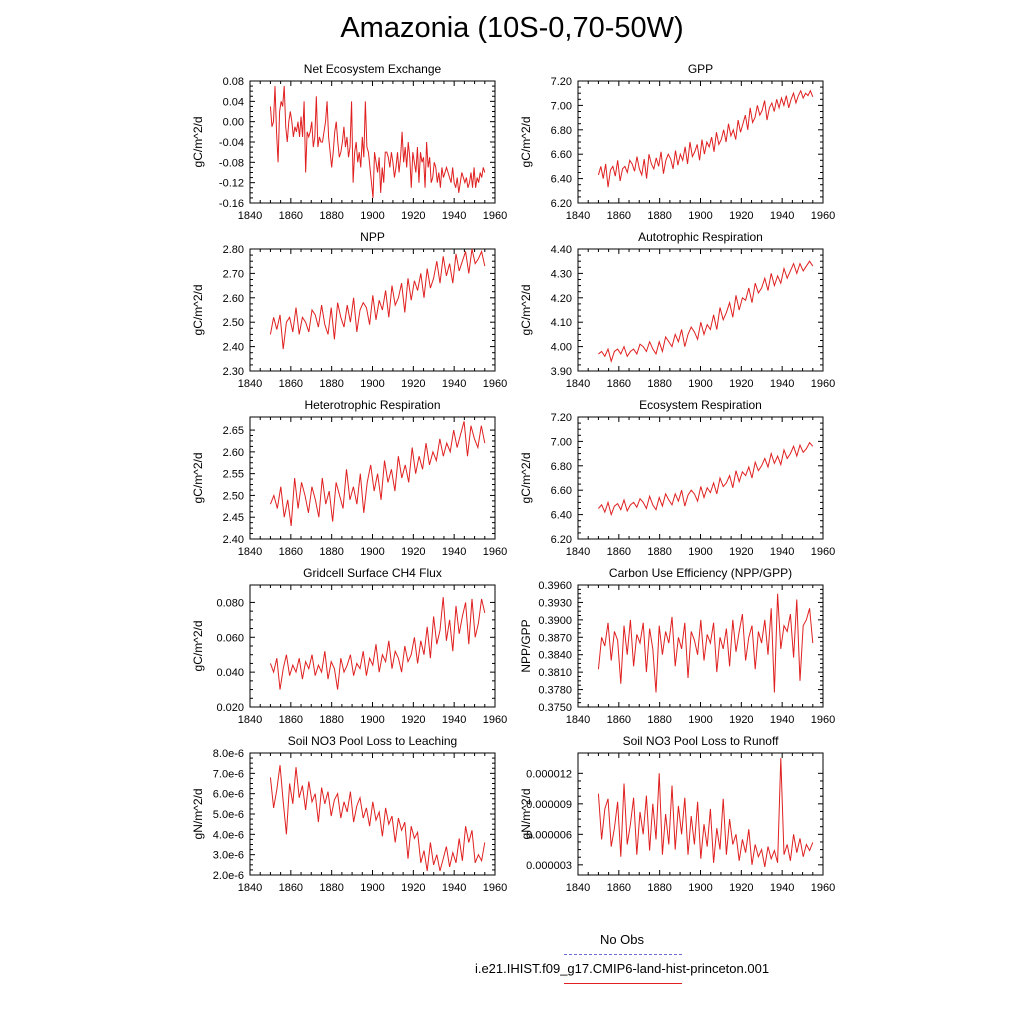 The width and height of the screenshot is (1024, 1024). I want to click on y-tick-label: 0.3810, so click(555, 673).